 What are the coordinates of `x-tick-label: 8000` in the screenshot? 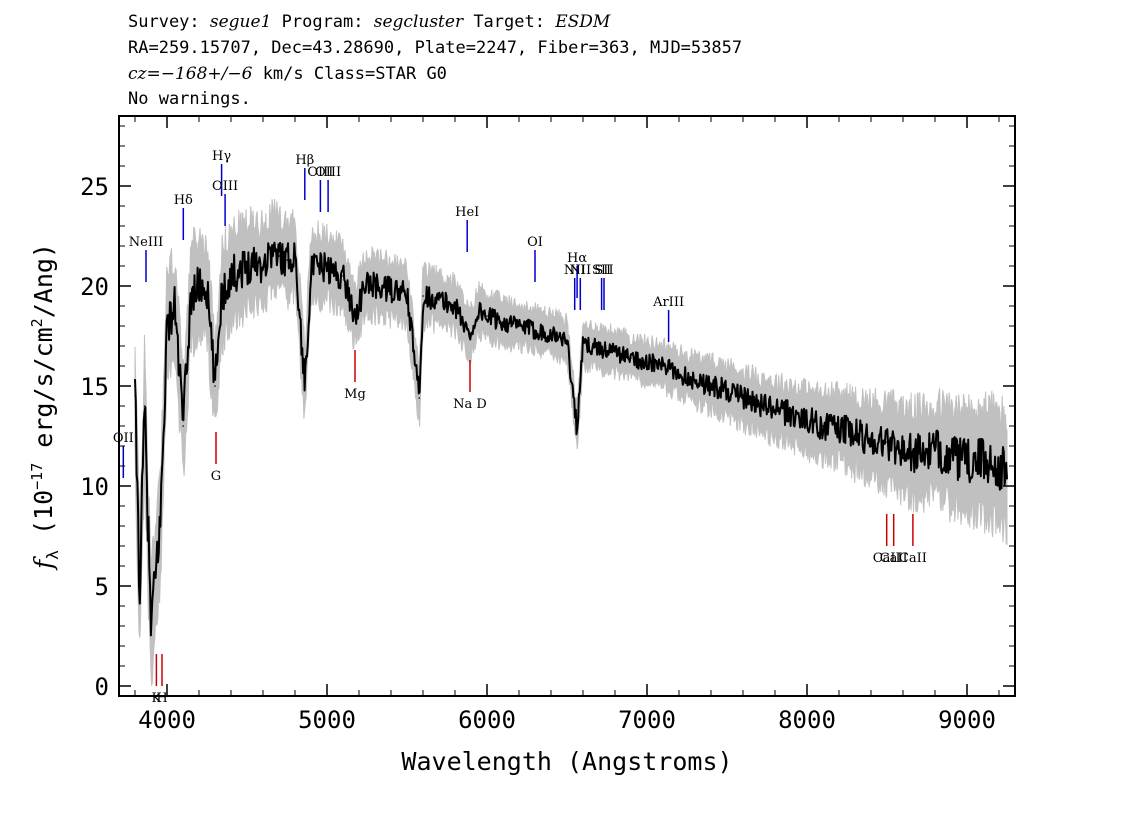 It's located at (807, 720).